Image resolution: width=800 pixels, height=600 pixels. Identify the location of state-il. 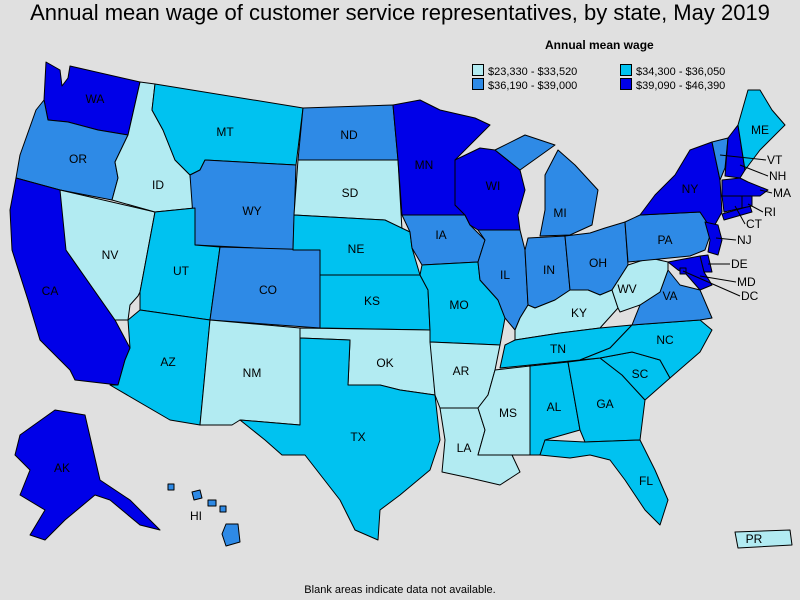
(503, 280).